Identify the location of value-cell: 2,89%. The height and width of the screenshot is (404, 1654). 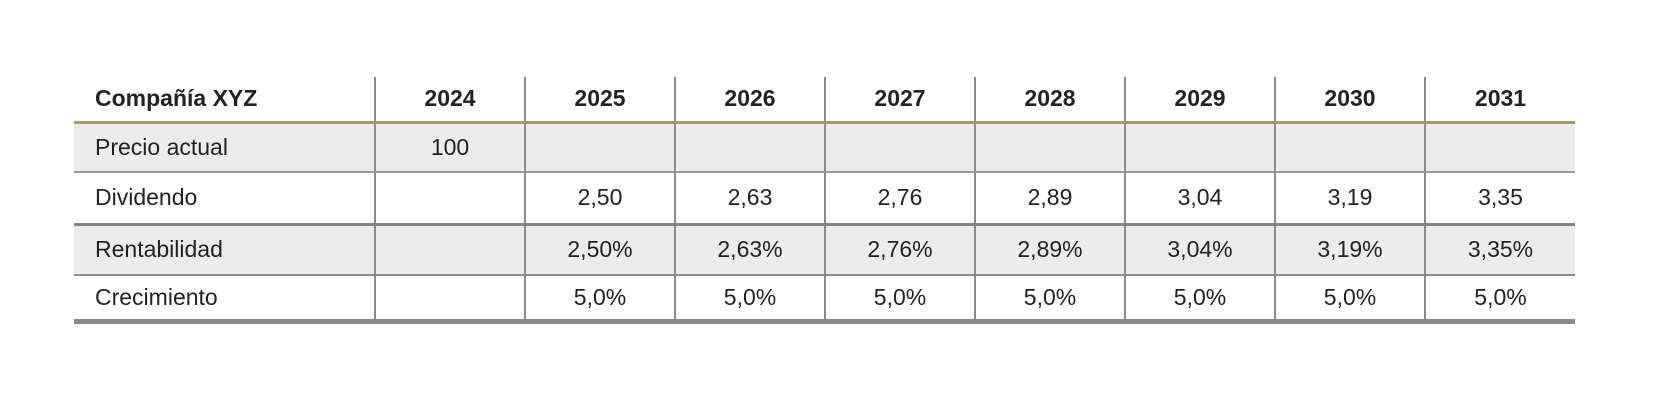
(1049, 250).